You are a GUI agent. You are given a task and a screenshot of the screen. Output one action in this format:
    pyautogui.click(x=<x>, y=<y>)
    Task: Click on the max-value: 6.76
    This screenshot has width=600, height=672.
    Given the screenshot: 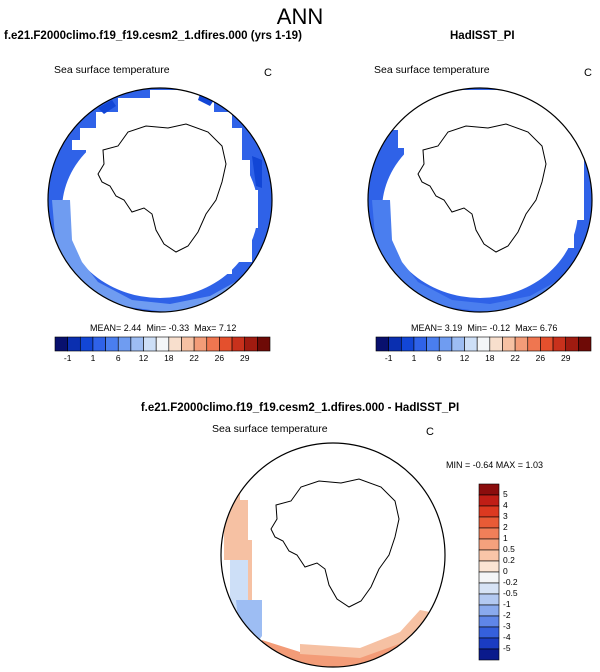 What is the action you would take?
    pyautogui.click(x=548, y=328)
    